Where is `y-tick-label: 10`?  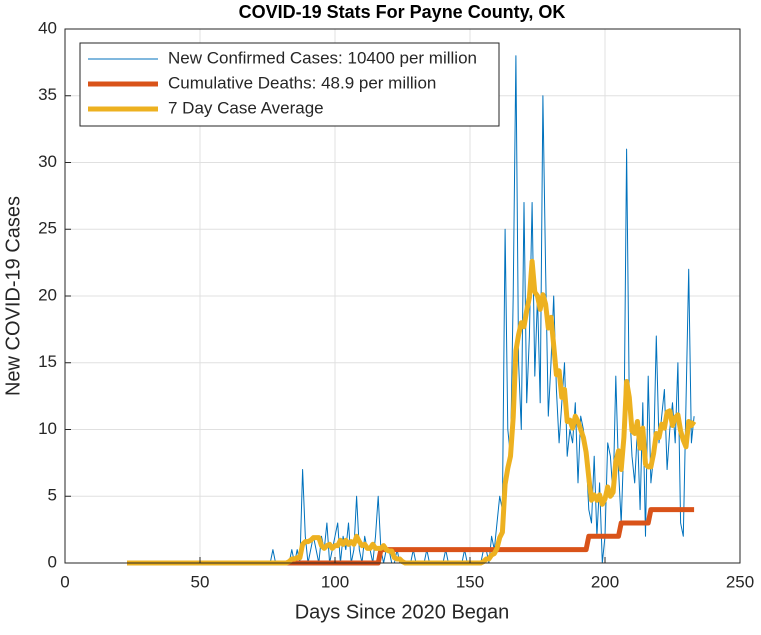 y-tick-label: 10 is located at coordinates (47, 428).